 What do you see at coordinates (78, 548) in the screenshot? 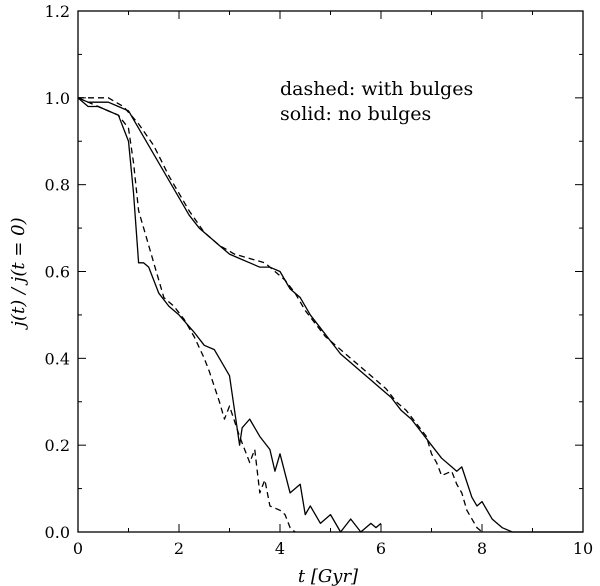
I see `x-tick-label: 0` at bounding box center [78, 548].